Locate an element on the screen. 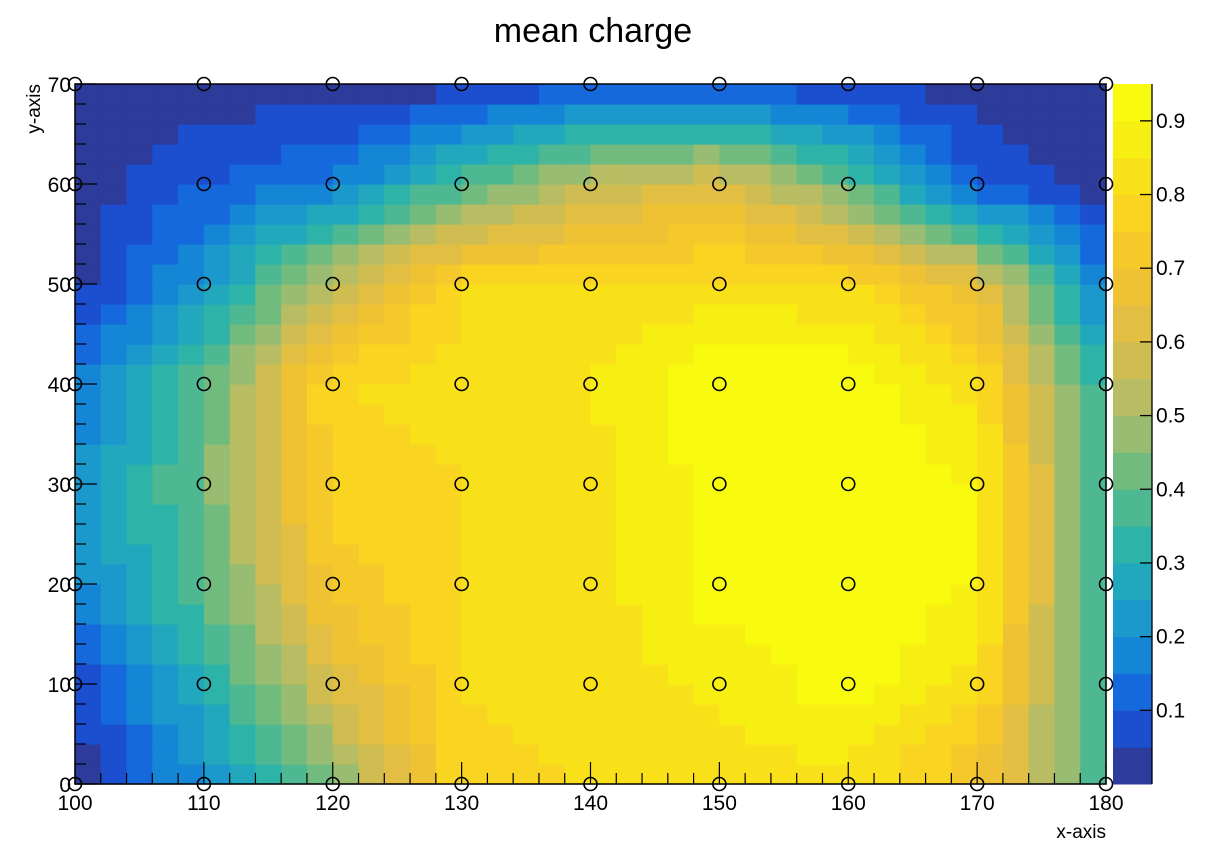 Image resolution: width=1214 pixels, height=851 pixels. colorbar-band is located at coordinates (1132, 471).